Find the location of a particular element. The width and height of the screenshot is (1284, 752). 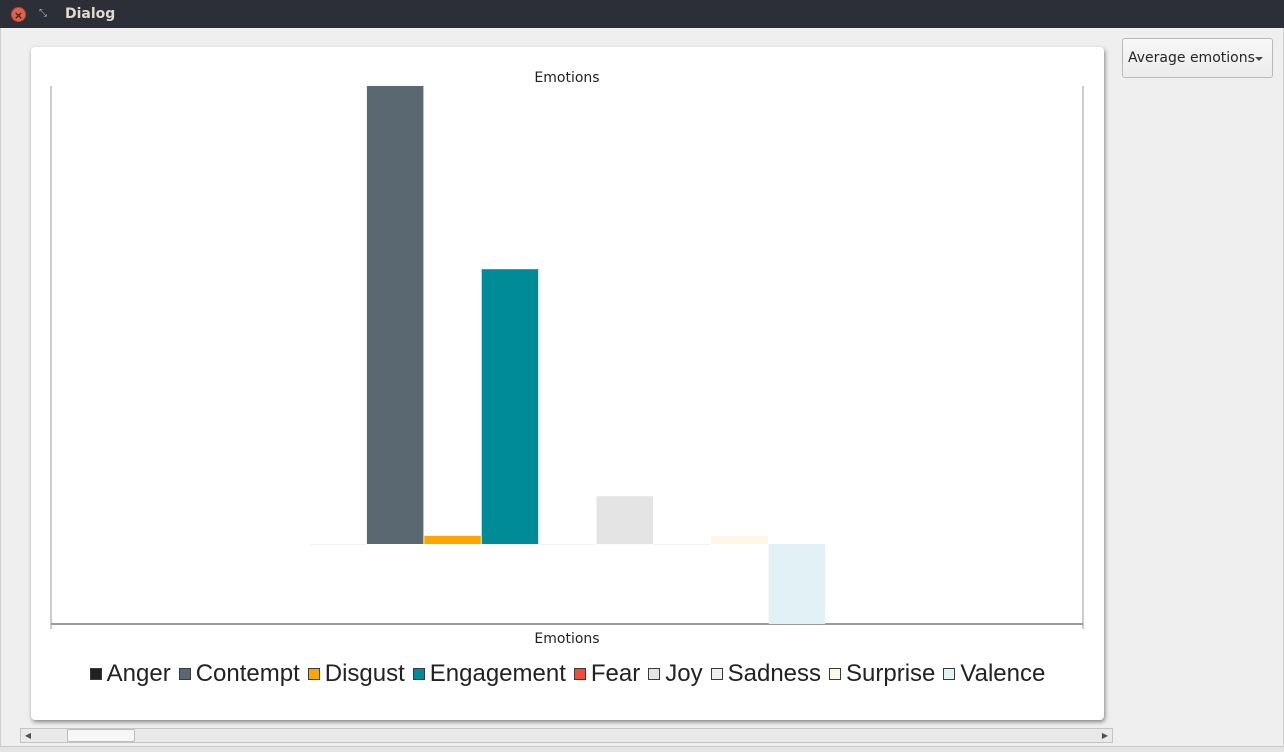

legend-label: Fear is located at coordinates (615, 673).